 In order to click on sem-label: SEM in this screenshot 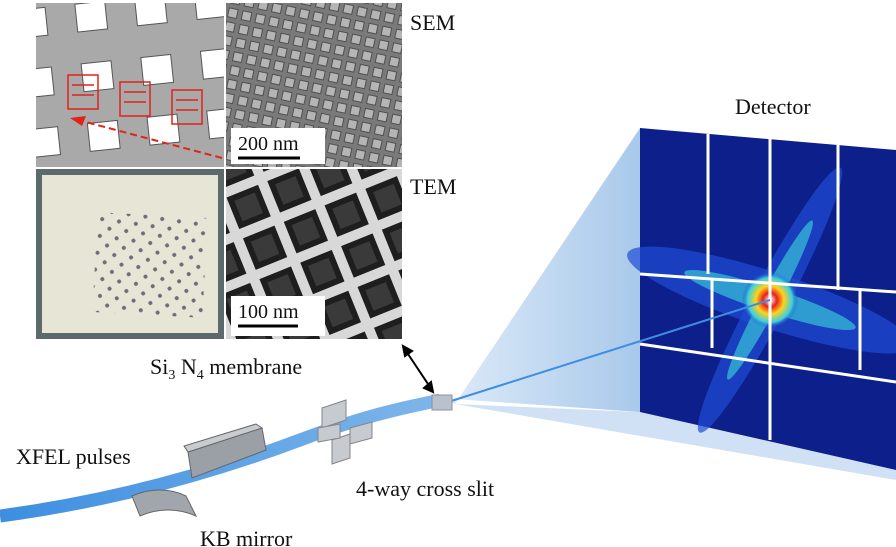, I will do `click(432, 22)`.